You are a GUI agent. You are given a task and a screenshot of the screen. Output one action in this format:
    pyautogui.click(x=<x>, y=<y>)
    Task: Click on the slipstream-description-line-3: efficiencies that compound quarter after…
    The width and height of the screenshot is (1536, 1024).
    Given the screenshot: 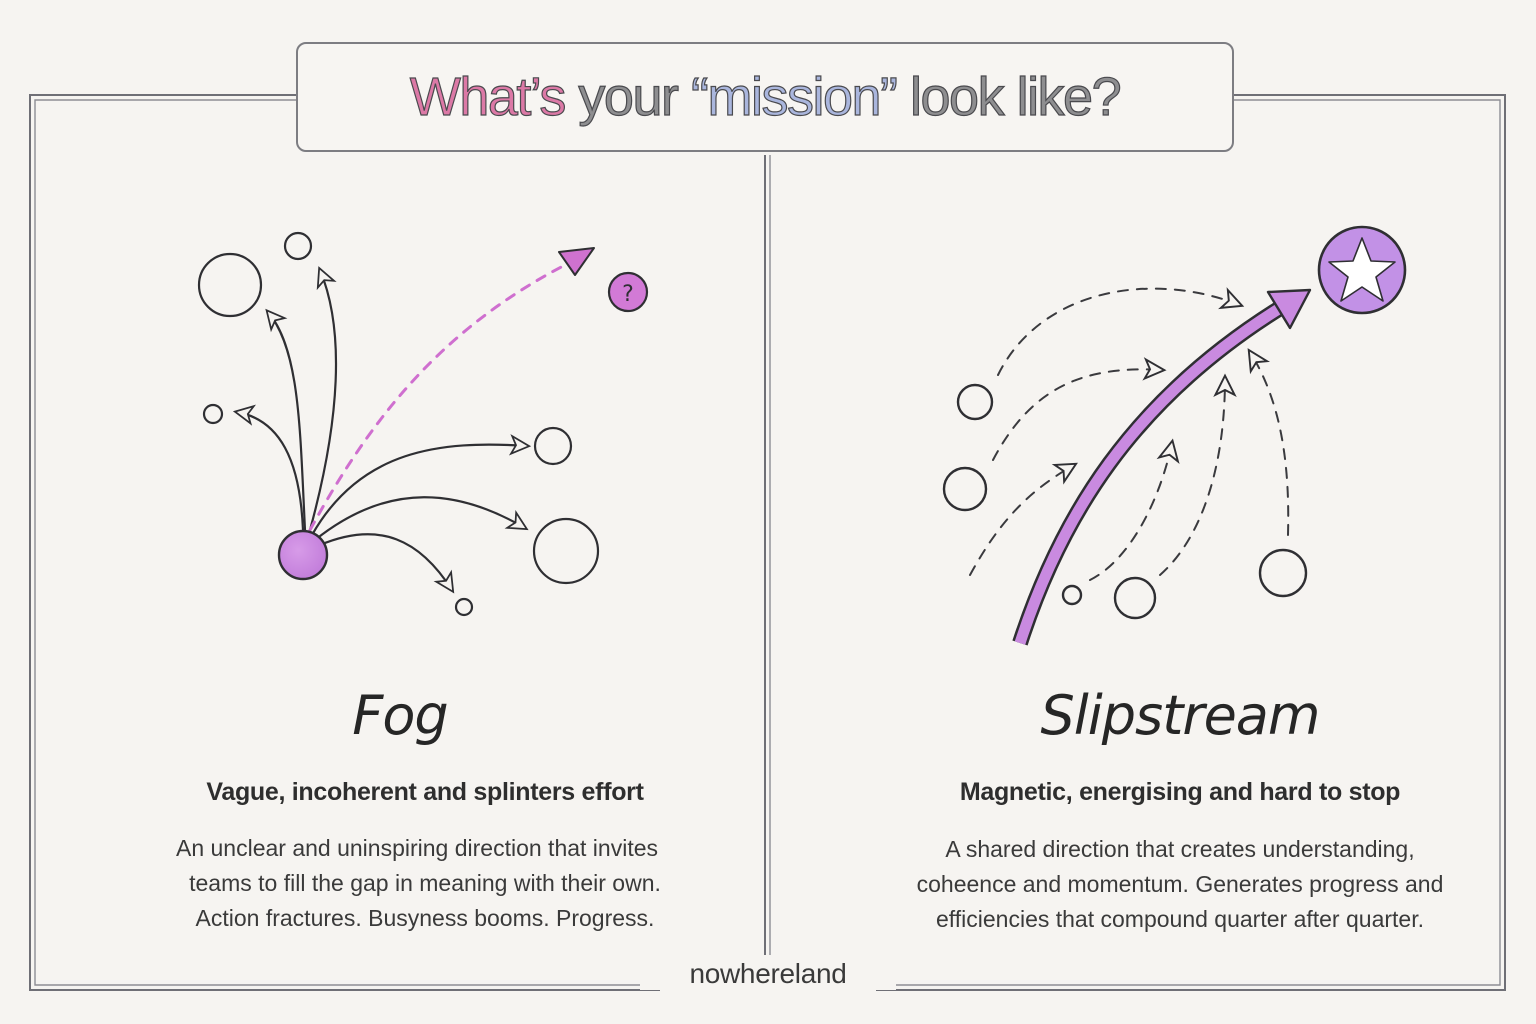 What is the action you would take?
    pyautogui.click(x=1180, y=919)
    